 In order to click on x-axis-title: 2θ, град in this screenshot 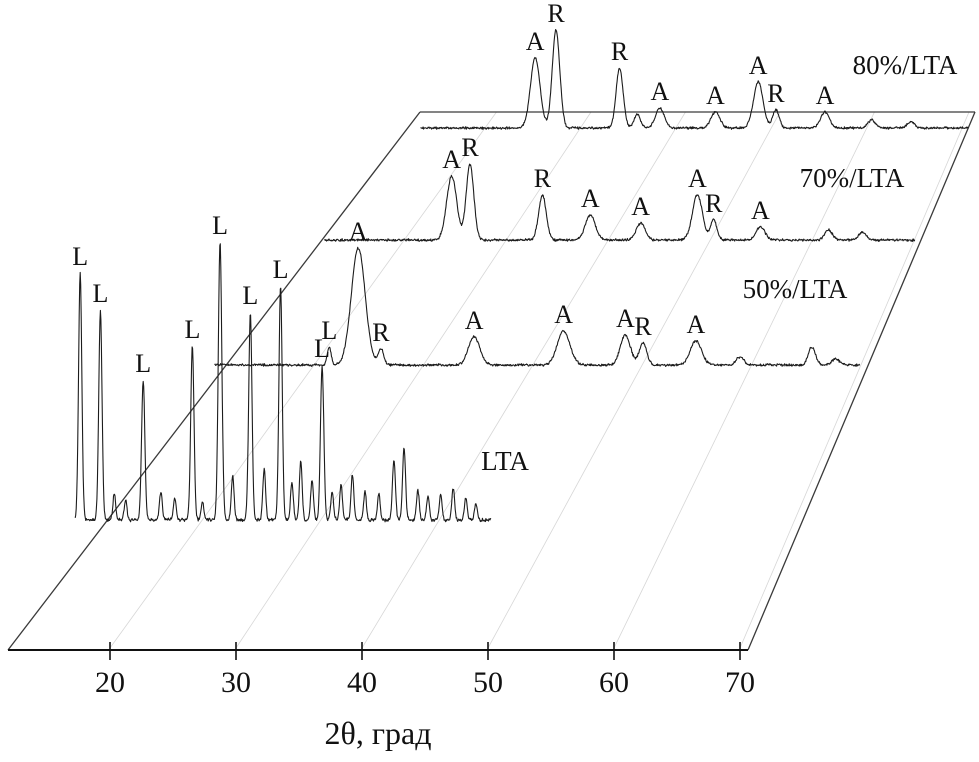, I will do `click(378, 733)`.